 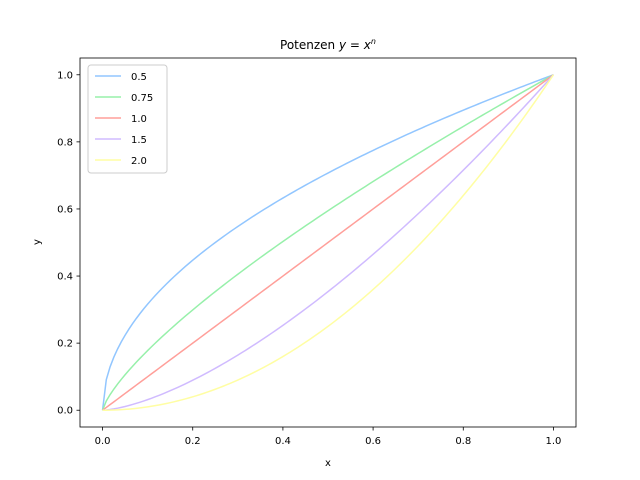 What do you see at coordinates (103, 441) in the screenshot?
I see `x-tick-label: 0.0` at bounding box center [103, 441].